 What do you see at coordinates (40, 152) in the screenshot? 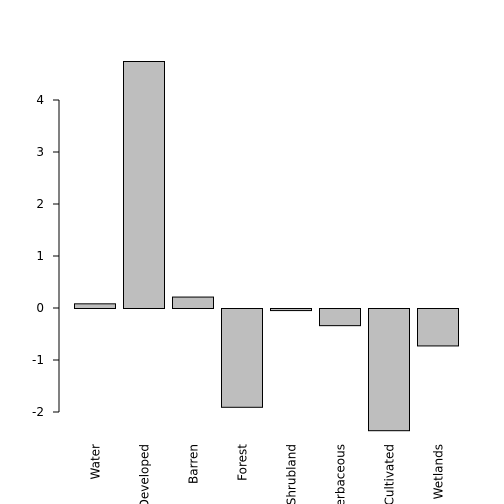
I see `y-tick-label: 3` at bounding box center [40, 152].